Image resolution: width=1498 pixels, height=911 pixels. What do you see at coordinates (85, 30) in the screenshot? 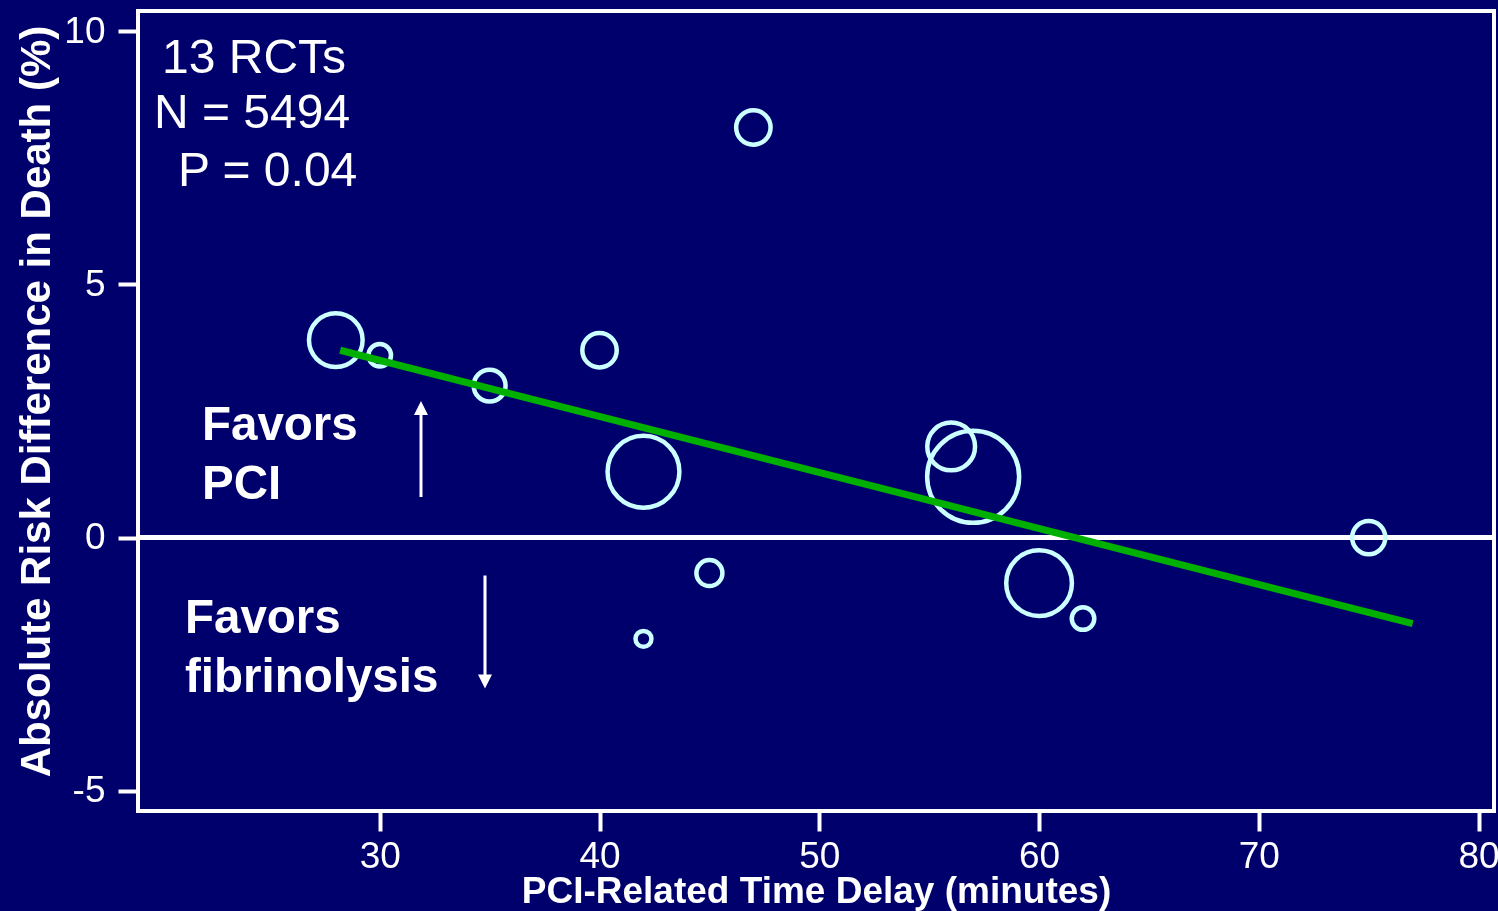
I see `y-tick-label: 10` at bounding box center [85, 30].